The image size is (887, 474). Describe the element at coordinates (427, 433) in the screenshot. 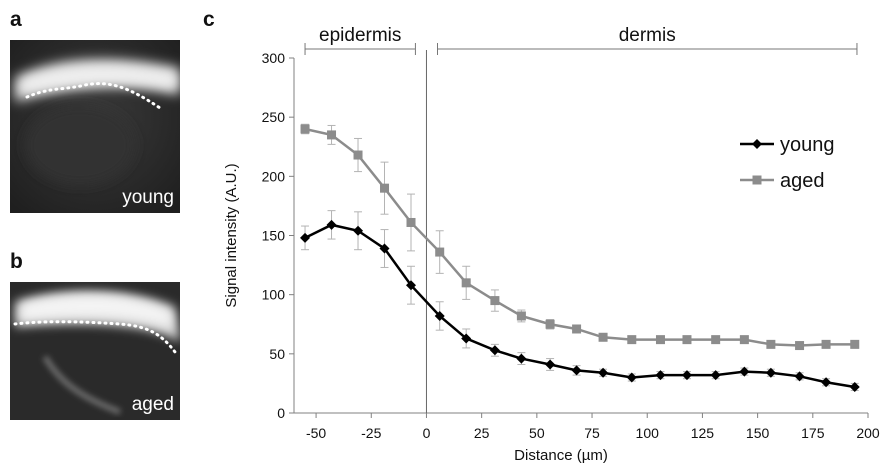

I see `x-tick-label: 0` at that location.